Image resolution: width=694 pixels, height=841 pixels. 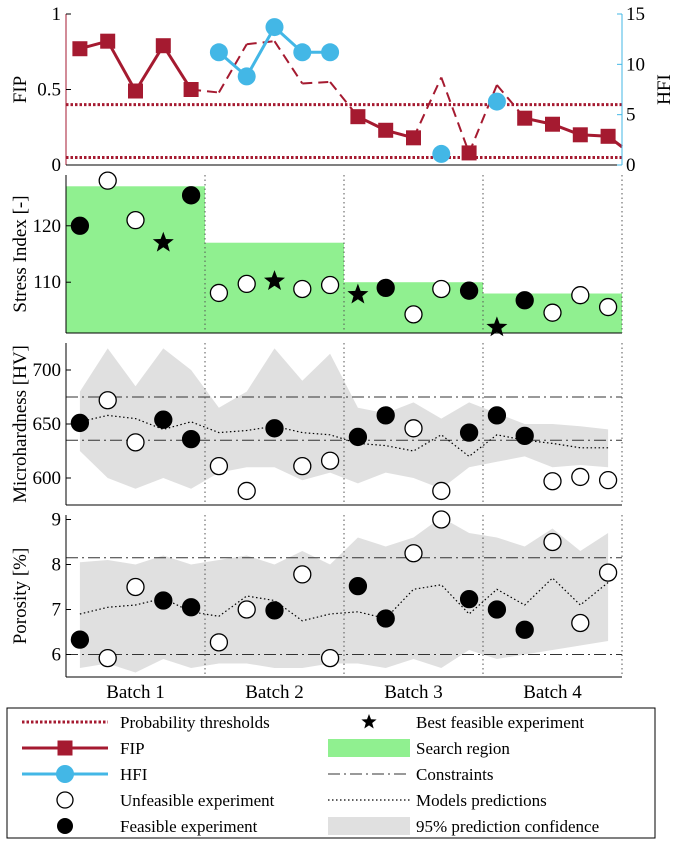 I want to click on hfi-axis-label: HFI, so click(x=664, y=89).